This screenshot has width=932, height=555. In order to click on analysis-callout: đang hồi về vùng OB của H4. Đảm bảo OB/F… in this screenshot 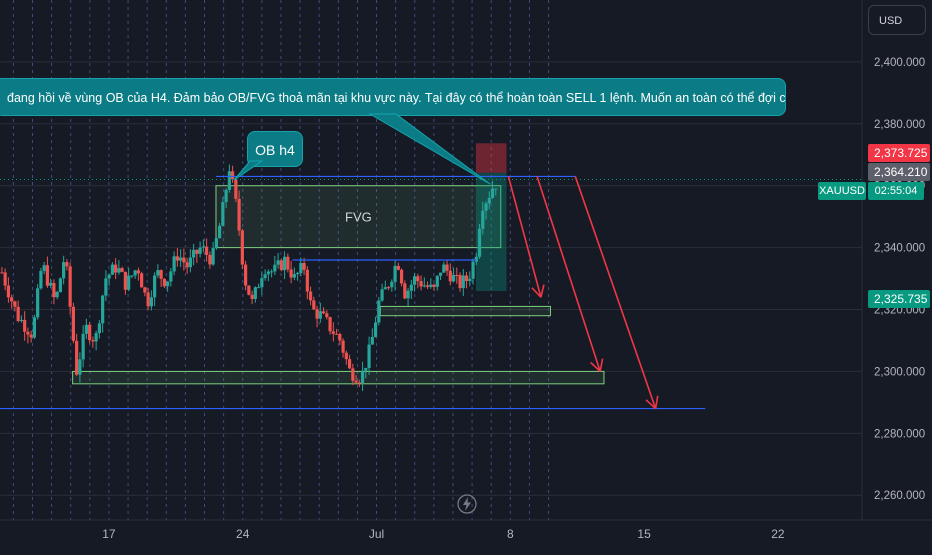, I will do `click(393, 97)`.